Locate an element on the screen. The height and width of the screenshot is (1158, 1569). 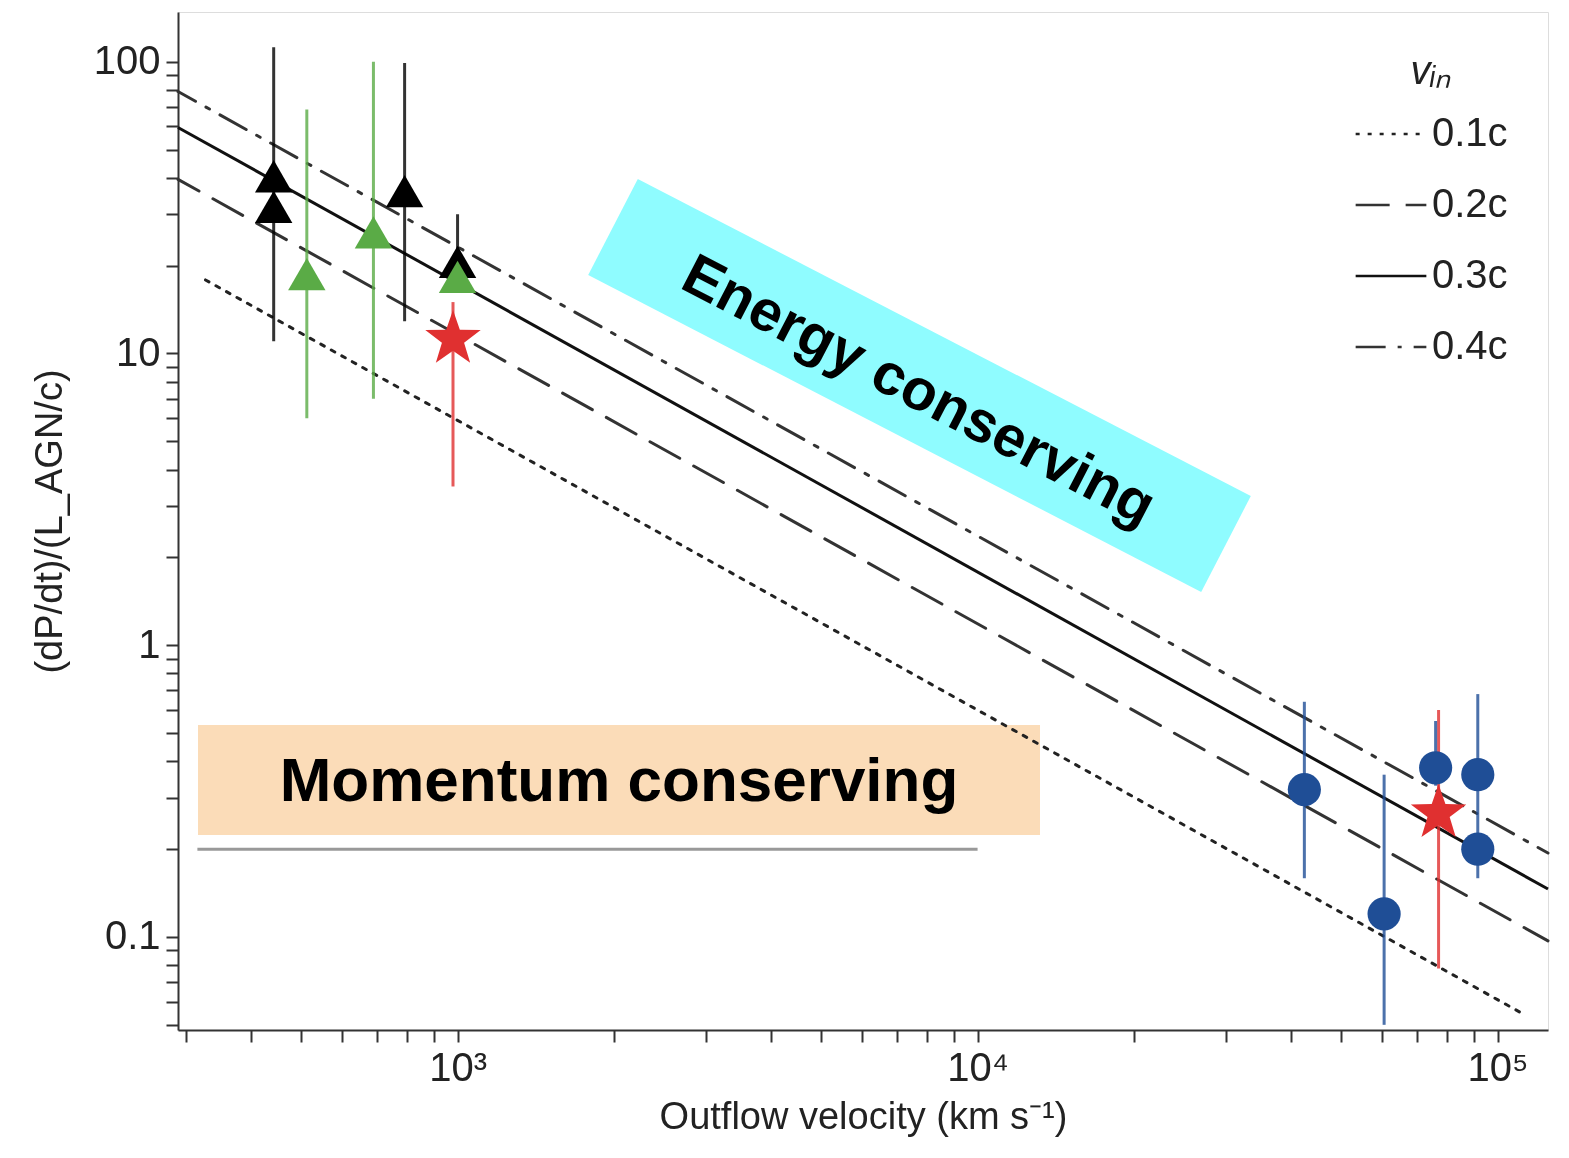
legend-label: 0.2c is located at coordinates (1470, 203).